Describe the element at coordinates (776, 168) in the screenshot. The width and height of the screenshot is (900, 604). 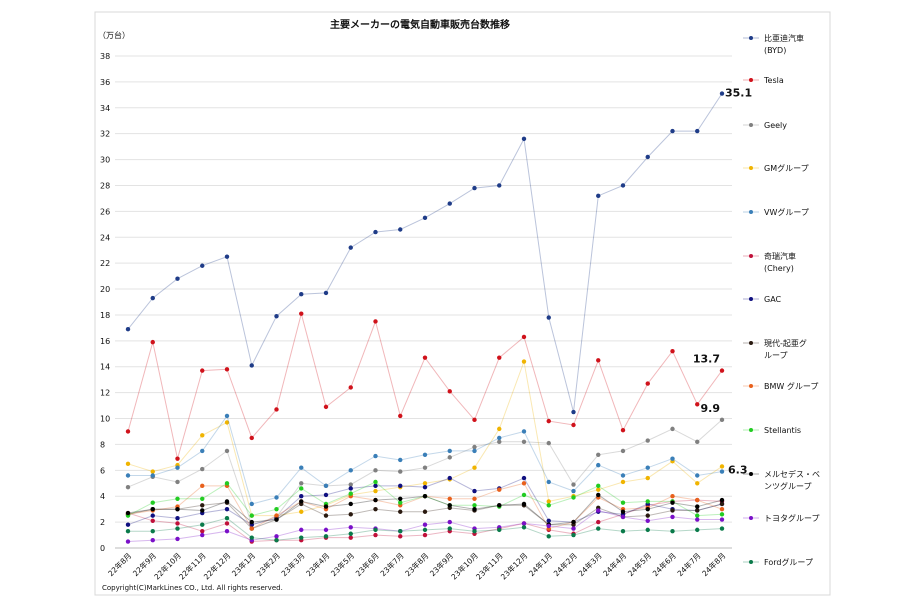
I see `legend-item: GMグループ` at that location.